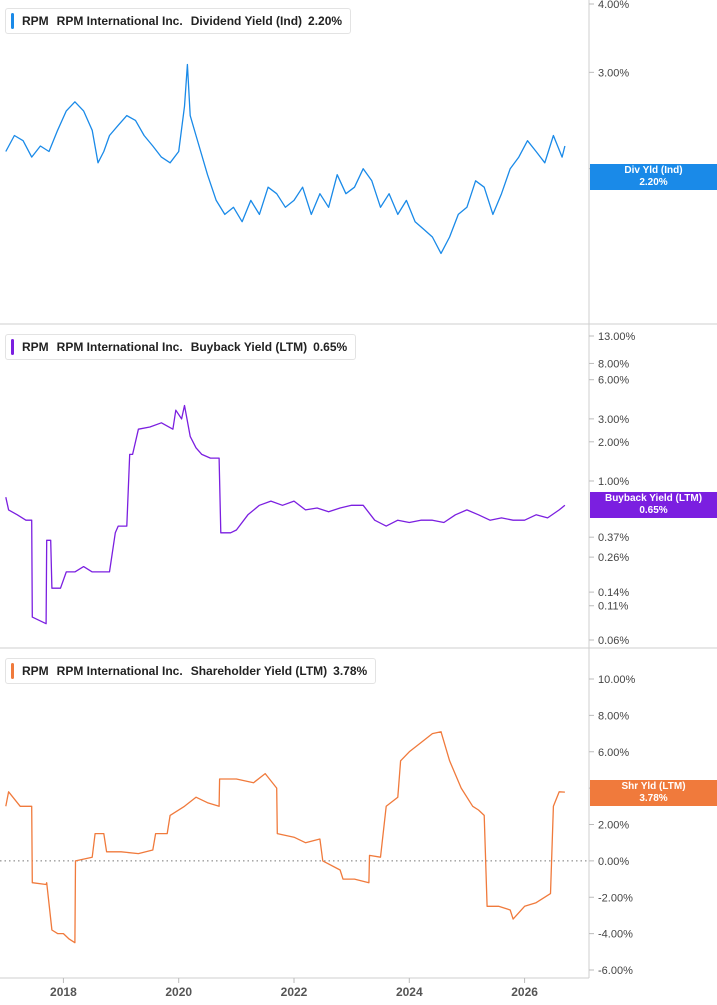 This screenshot has width=717, height=1005. What do you see at coordinates (613, 5) in the screenshot?
I see `y-tick-label: 4.00%` at bounding box center [613, 5].